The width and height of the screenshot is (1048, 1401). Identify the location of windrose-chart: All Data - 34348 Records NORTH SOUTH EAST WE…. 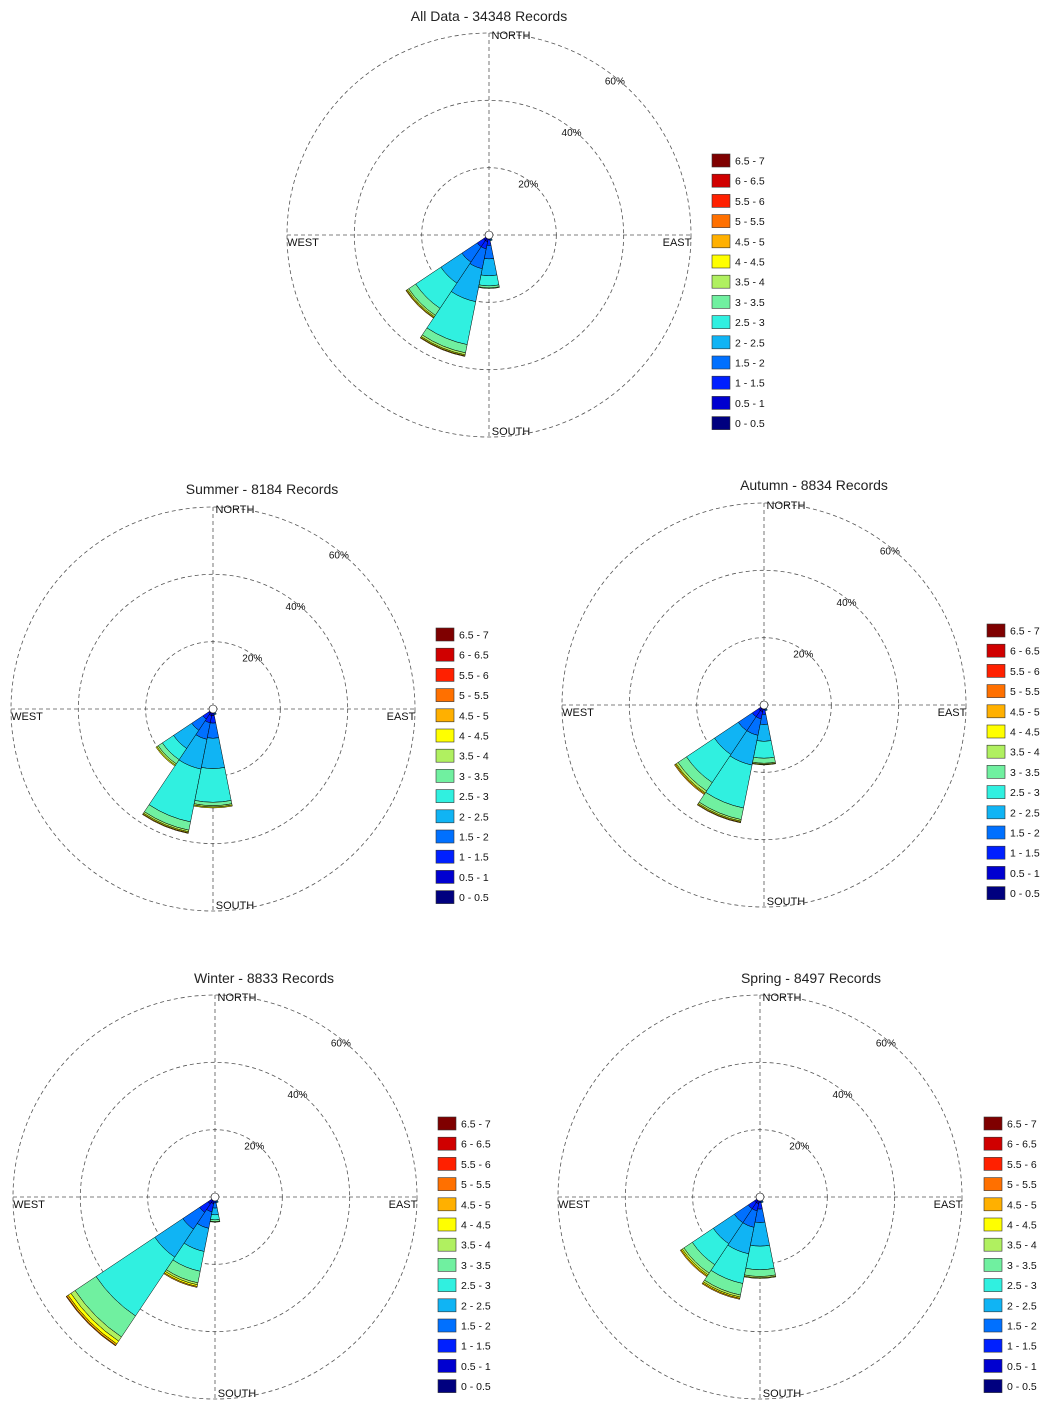
(525, 223).